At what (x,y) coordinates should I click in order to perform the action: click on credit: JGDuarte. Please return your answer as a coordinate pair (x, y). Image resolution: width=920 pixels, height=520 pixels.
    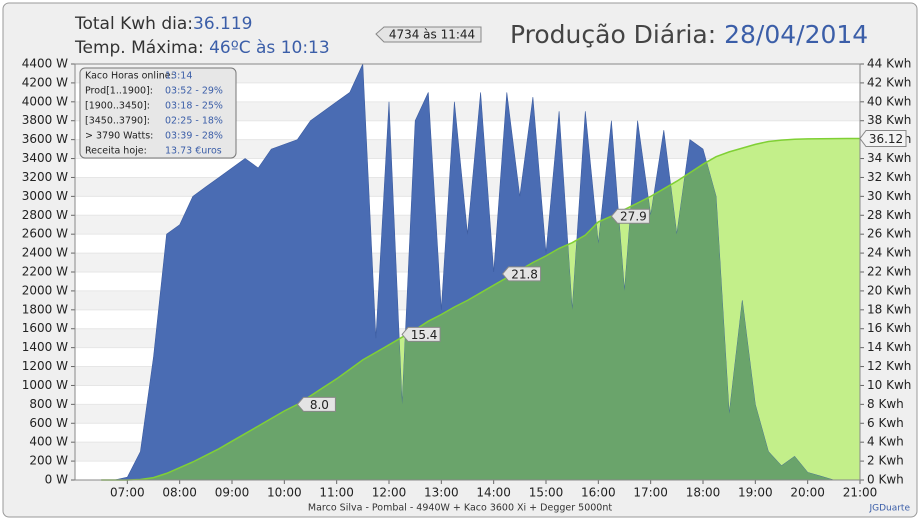
    Looking at the image, I should click on (889, 509).